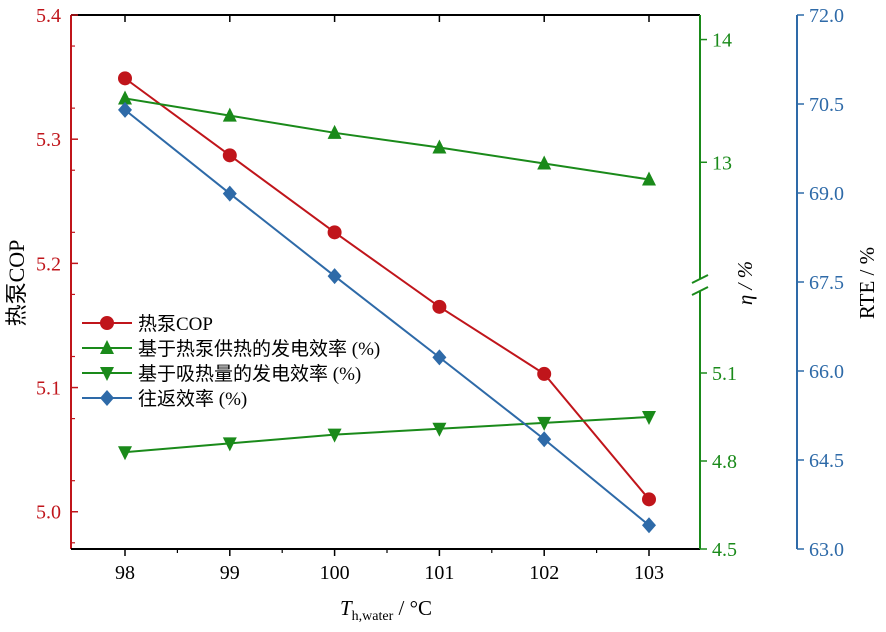 The width and height of the screenshot is (886, 632). Describe the element at coordinates (826, 550) in the screenshot. I see `right-tick-label: 63.0` at that location.